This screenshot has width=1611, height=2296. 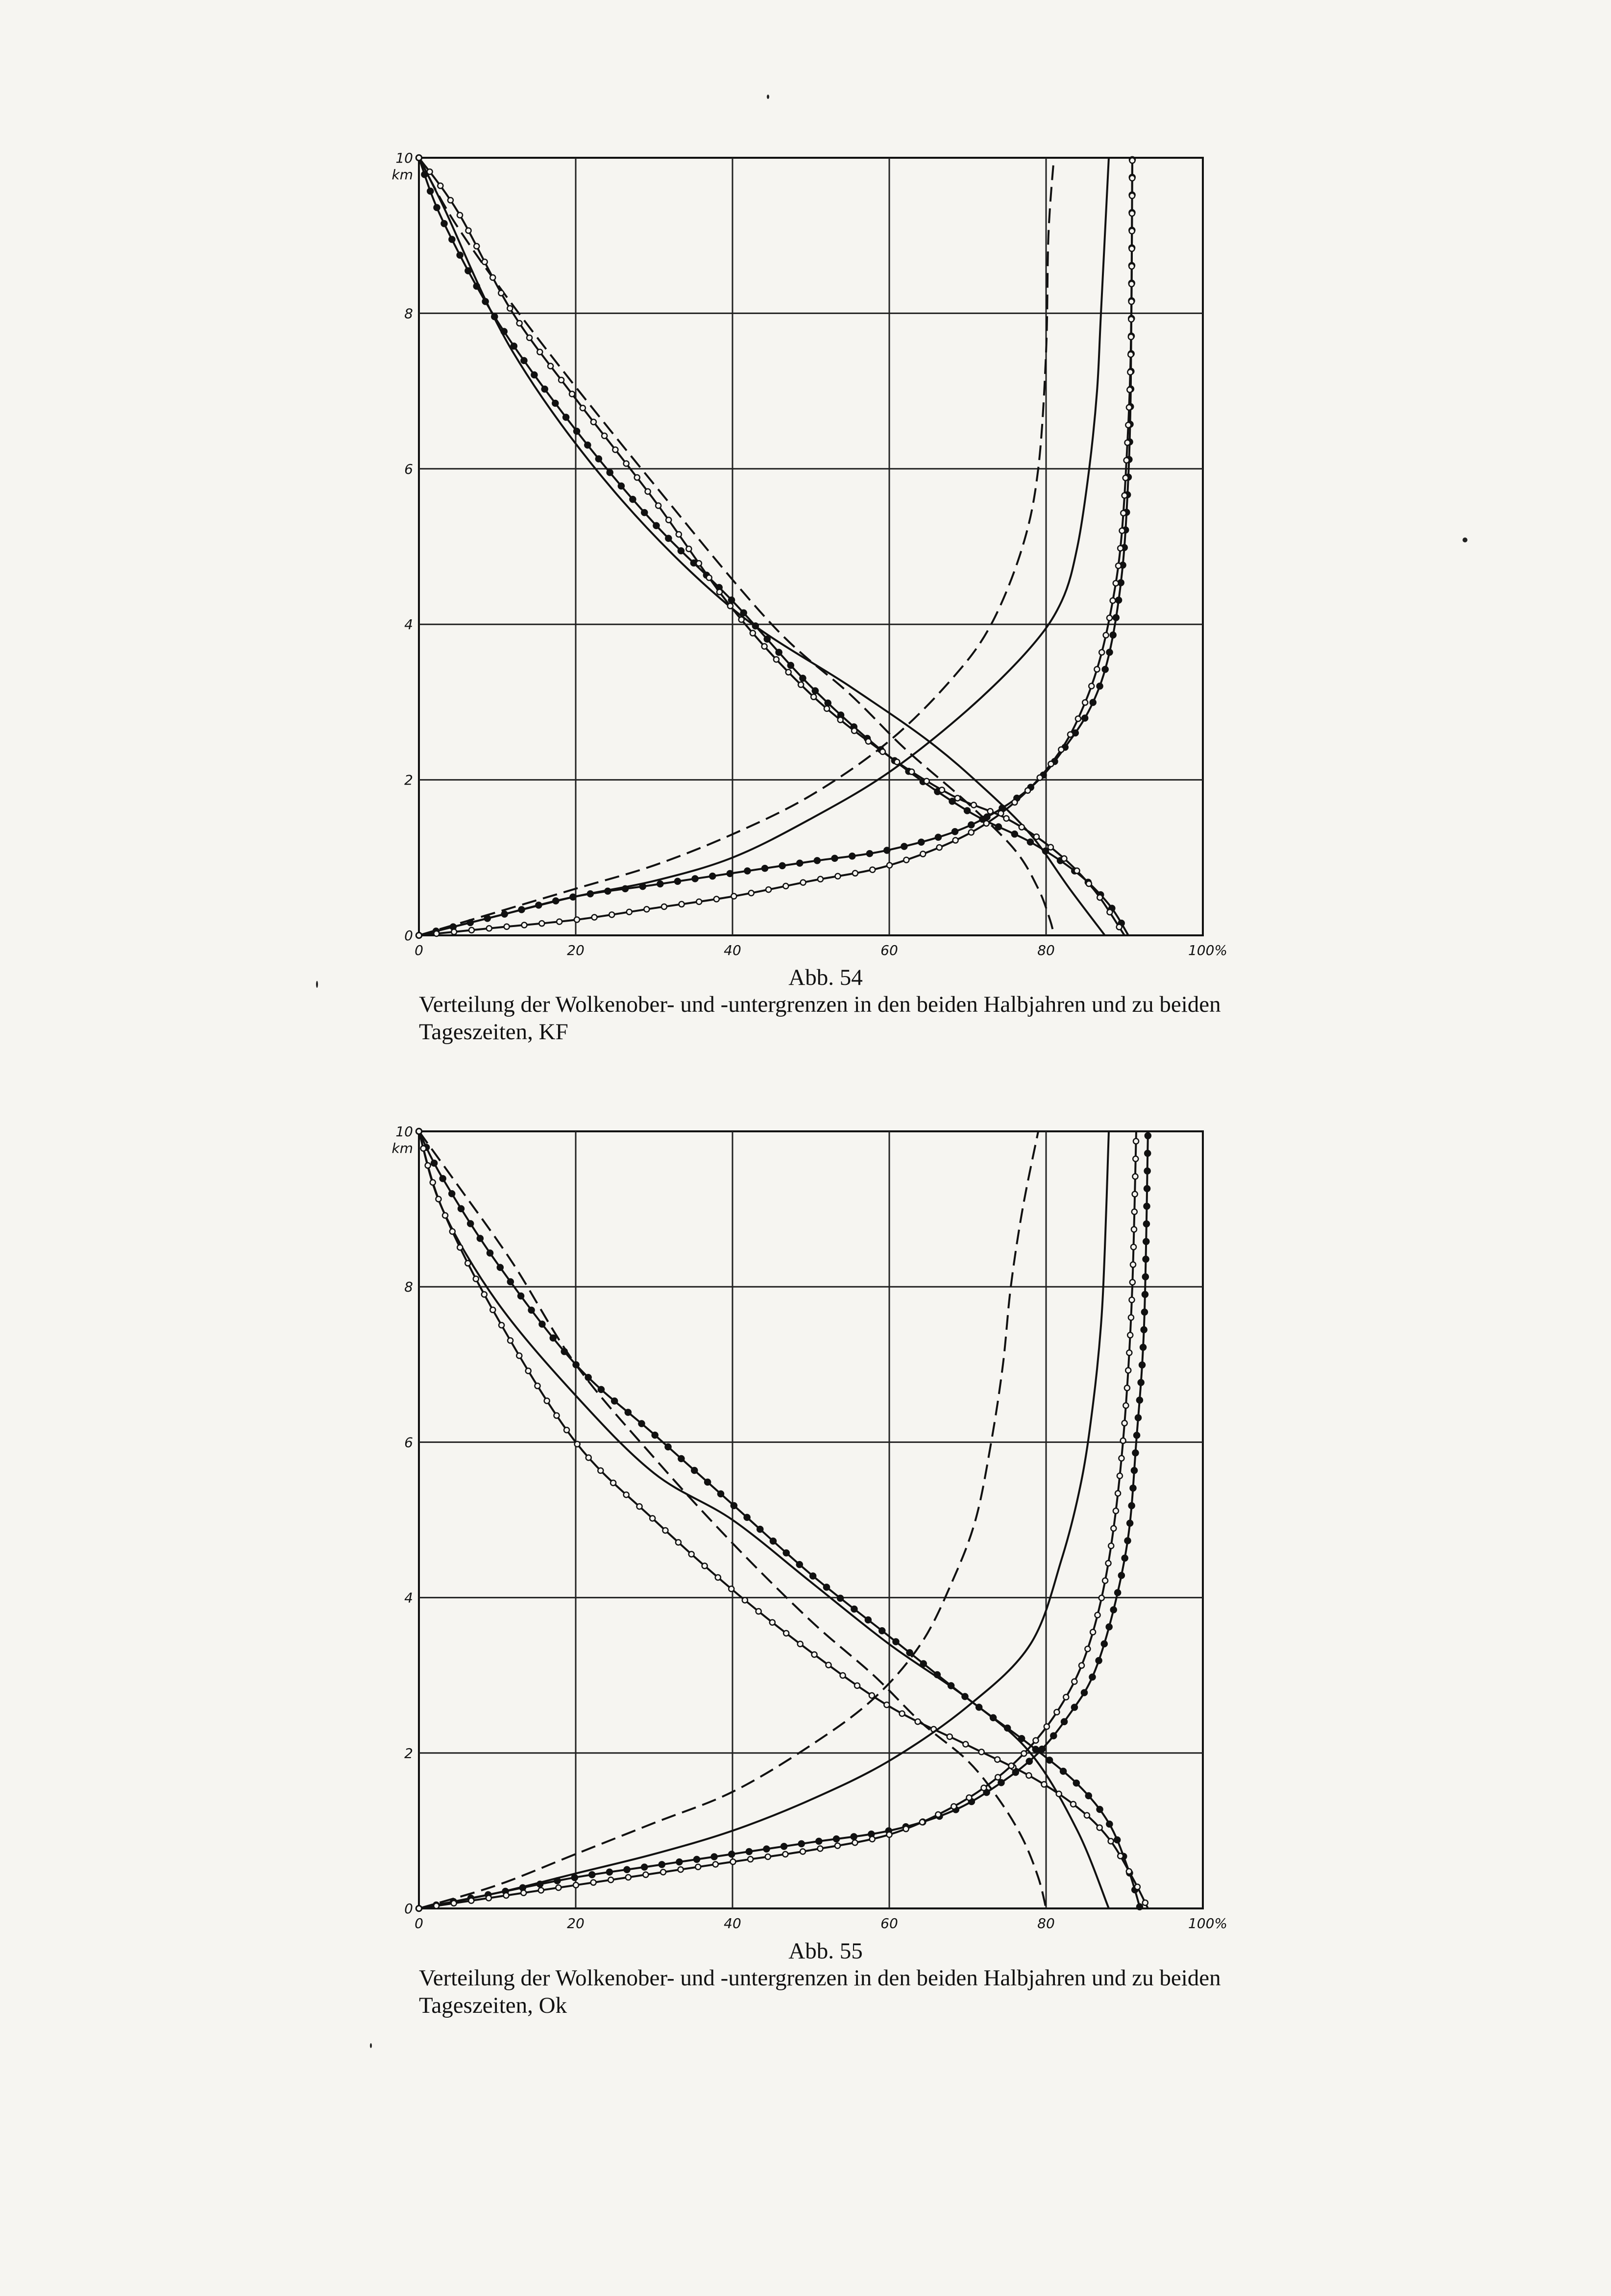 What do you see at coordinates (889, 950) in the screenshot?
I see `x-tick-label: 60` at bounding box center [889, 950].